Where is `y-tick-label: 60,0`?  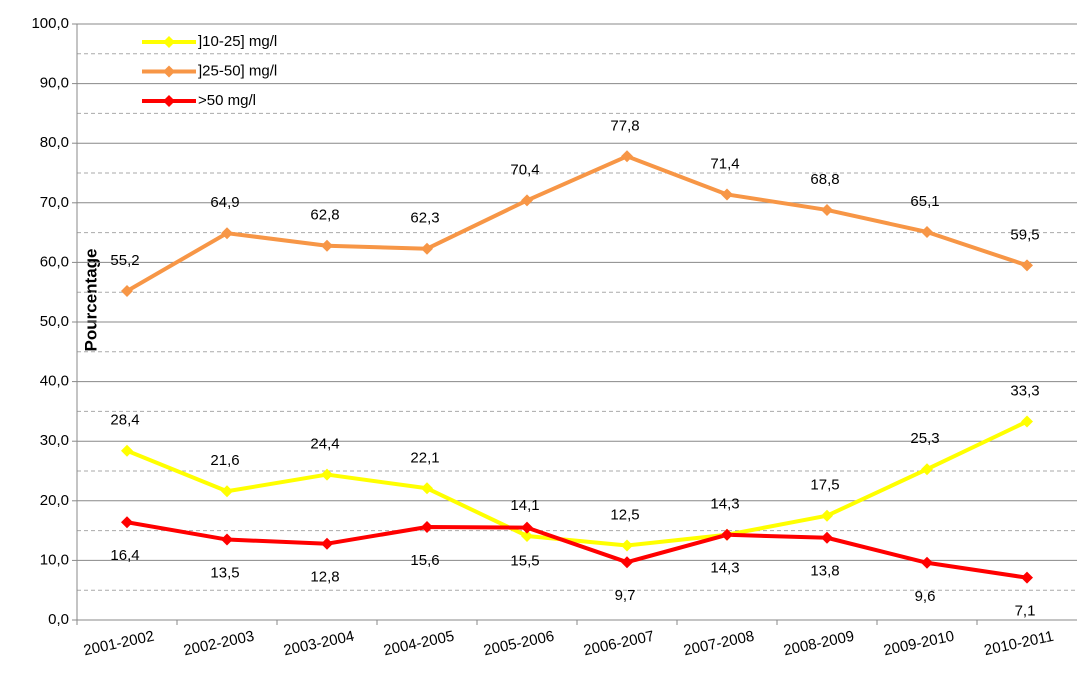 y-tick-label: 60,0 is located at coordinates (54, 261).